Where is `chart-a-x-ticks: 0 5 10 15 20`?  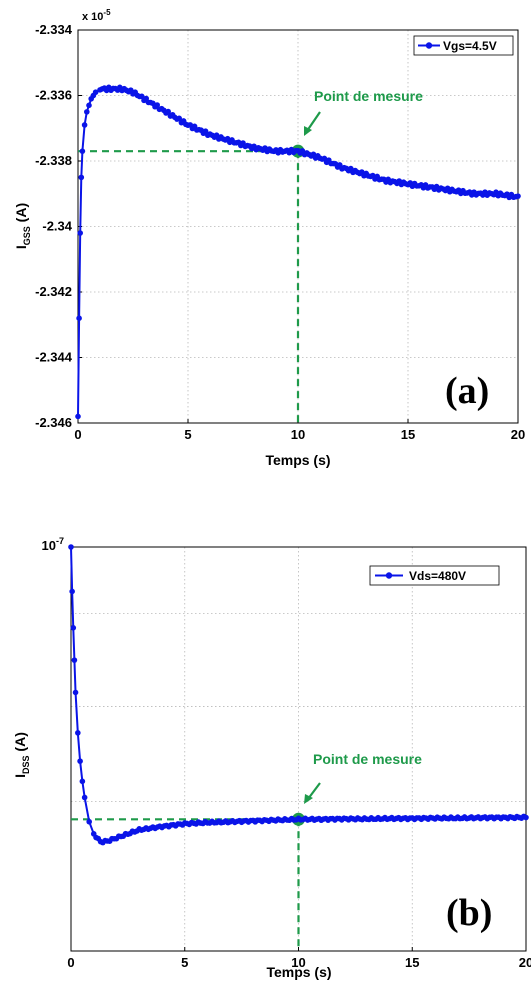 chart-a-x-ticks: 0 5 10 15 20 is located at coordinates (299, 430).